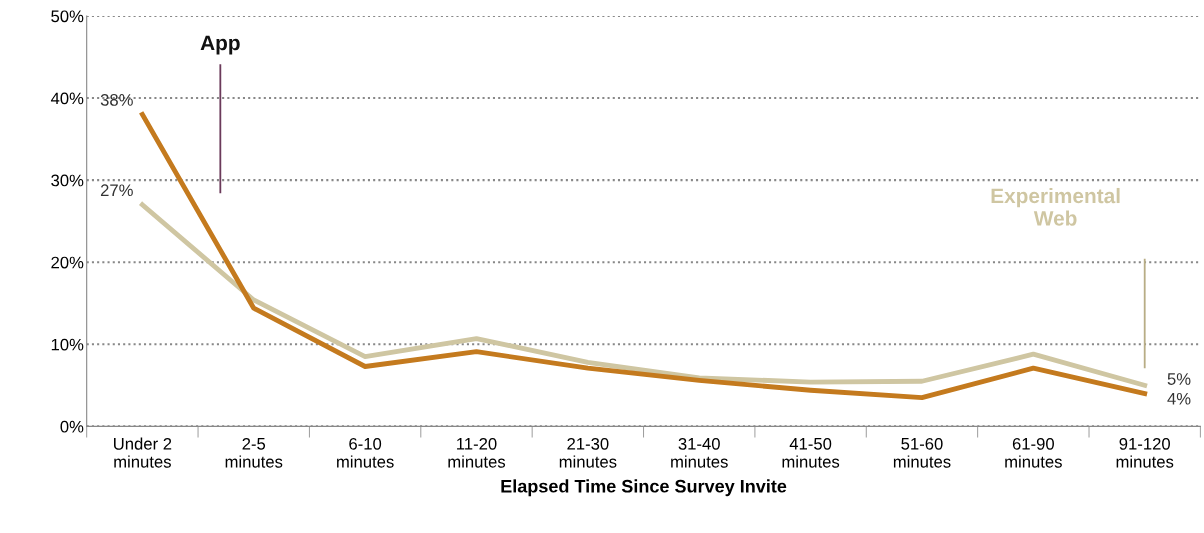 This screenshot has height=533, width=1204. Describe the element at coordinates (1055, 206) in the screenshot. I see `text: Experimental Web` at that location.